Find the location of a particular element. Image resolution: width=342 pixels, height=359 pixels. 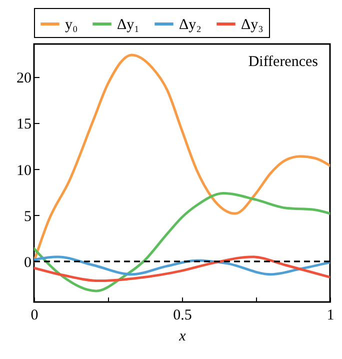

annotation: Differences is located at coordinates (283, 62).